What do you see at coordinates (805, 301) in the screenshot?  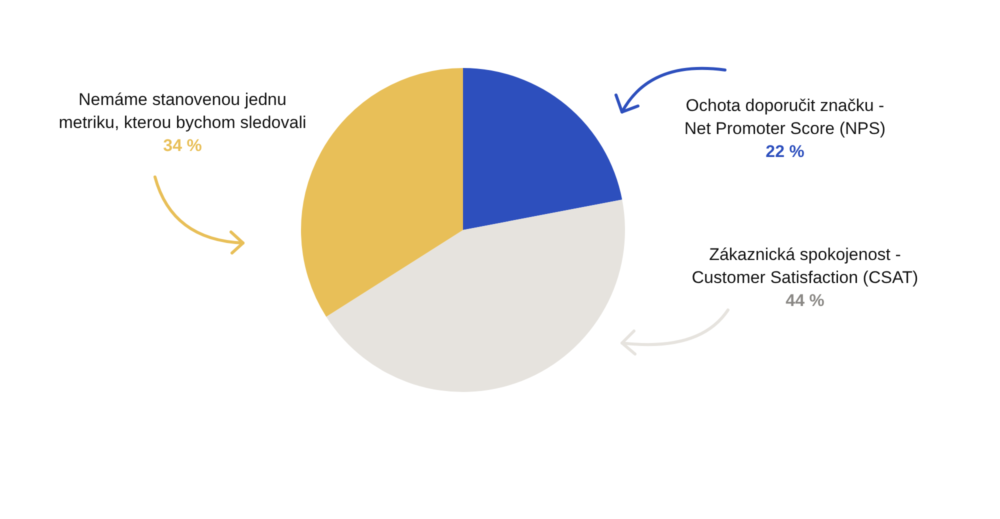 I see `data-label: 44 %` at bounding box center [805, 301].